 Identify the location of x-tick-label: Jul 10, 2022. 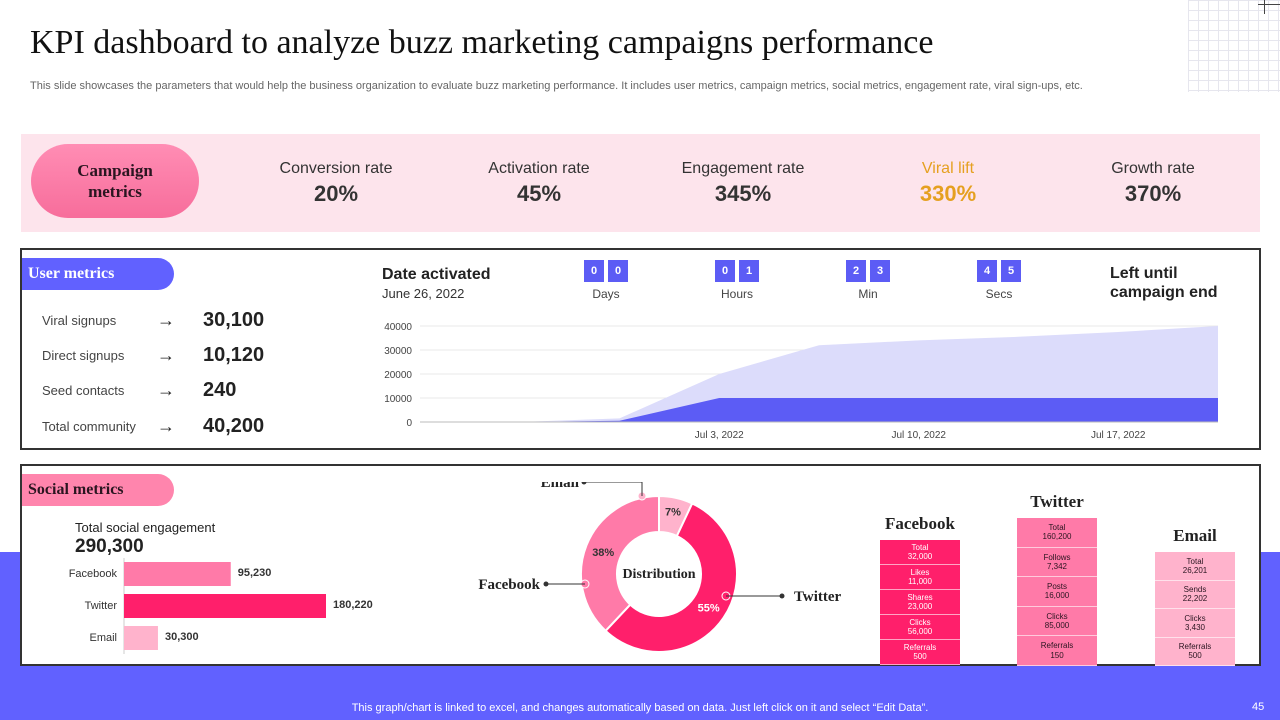
(919, 435).